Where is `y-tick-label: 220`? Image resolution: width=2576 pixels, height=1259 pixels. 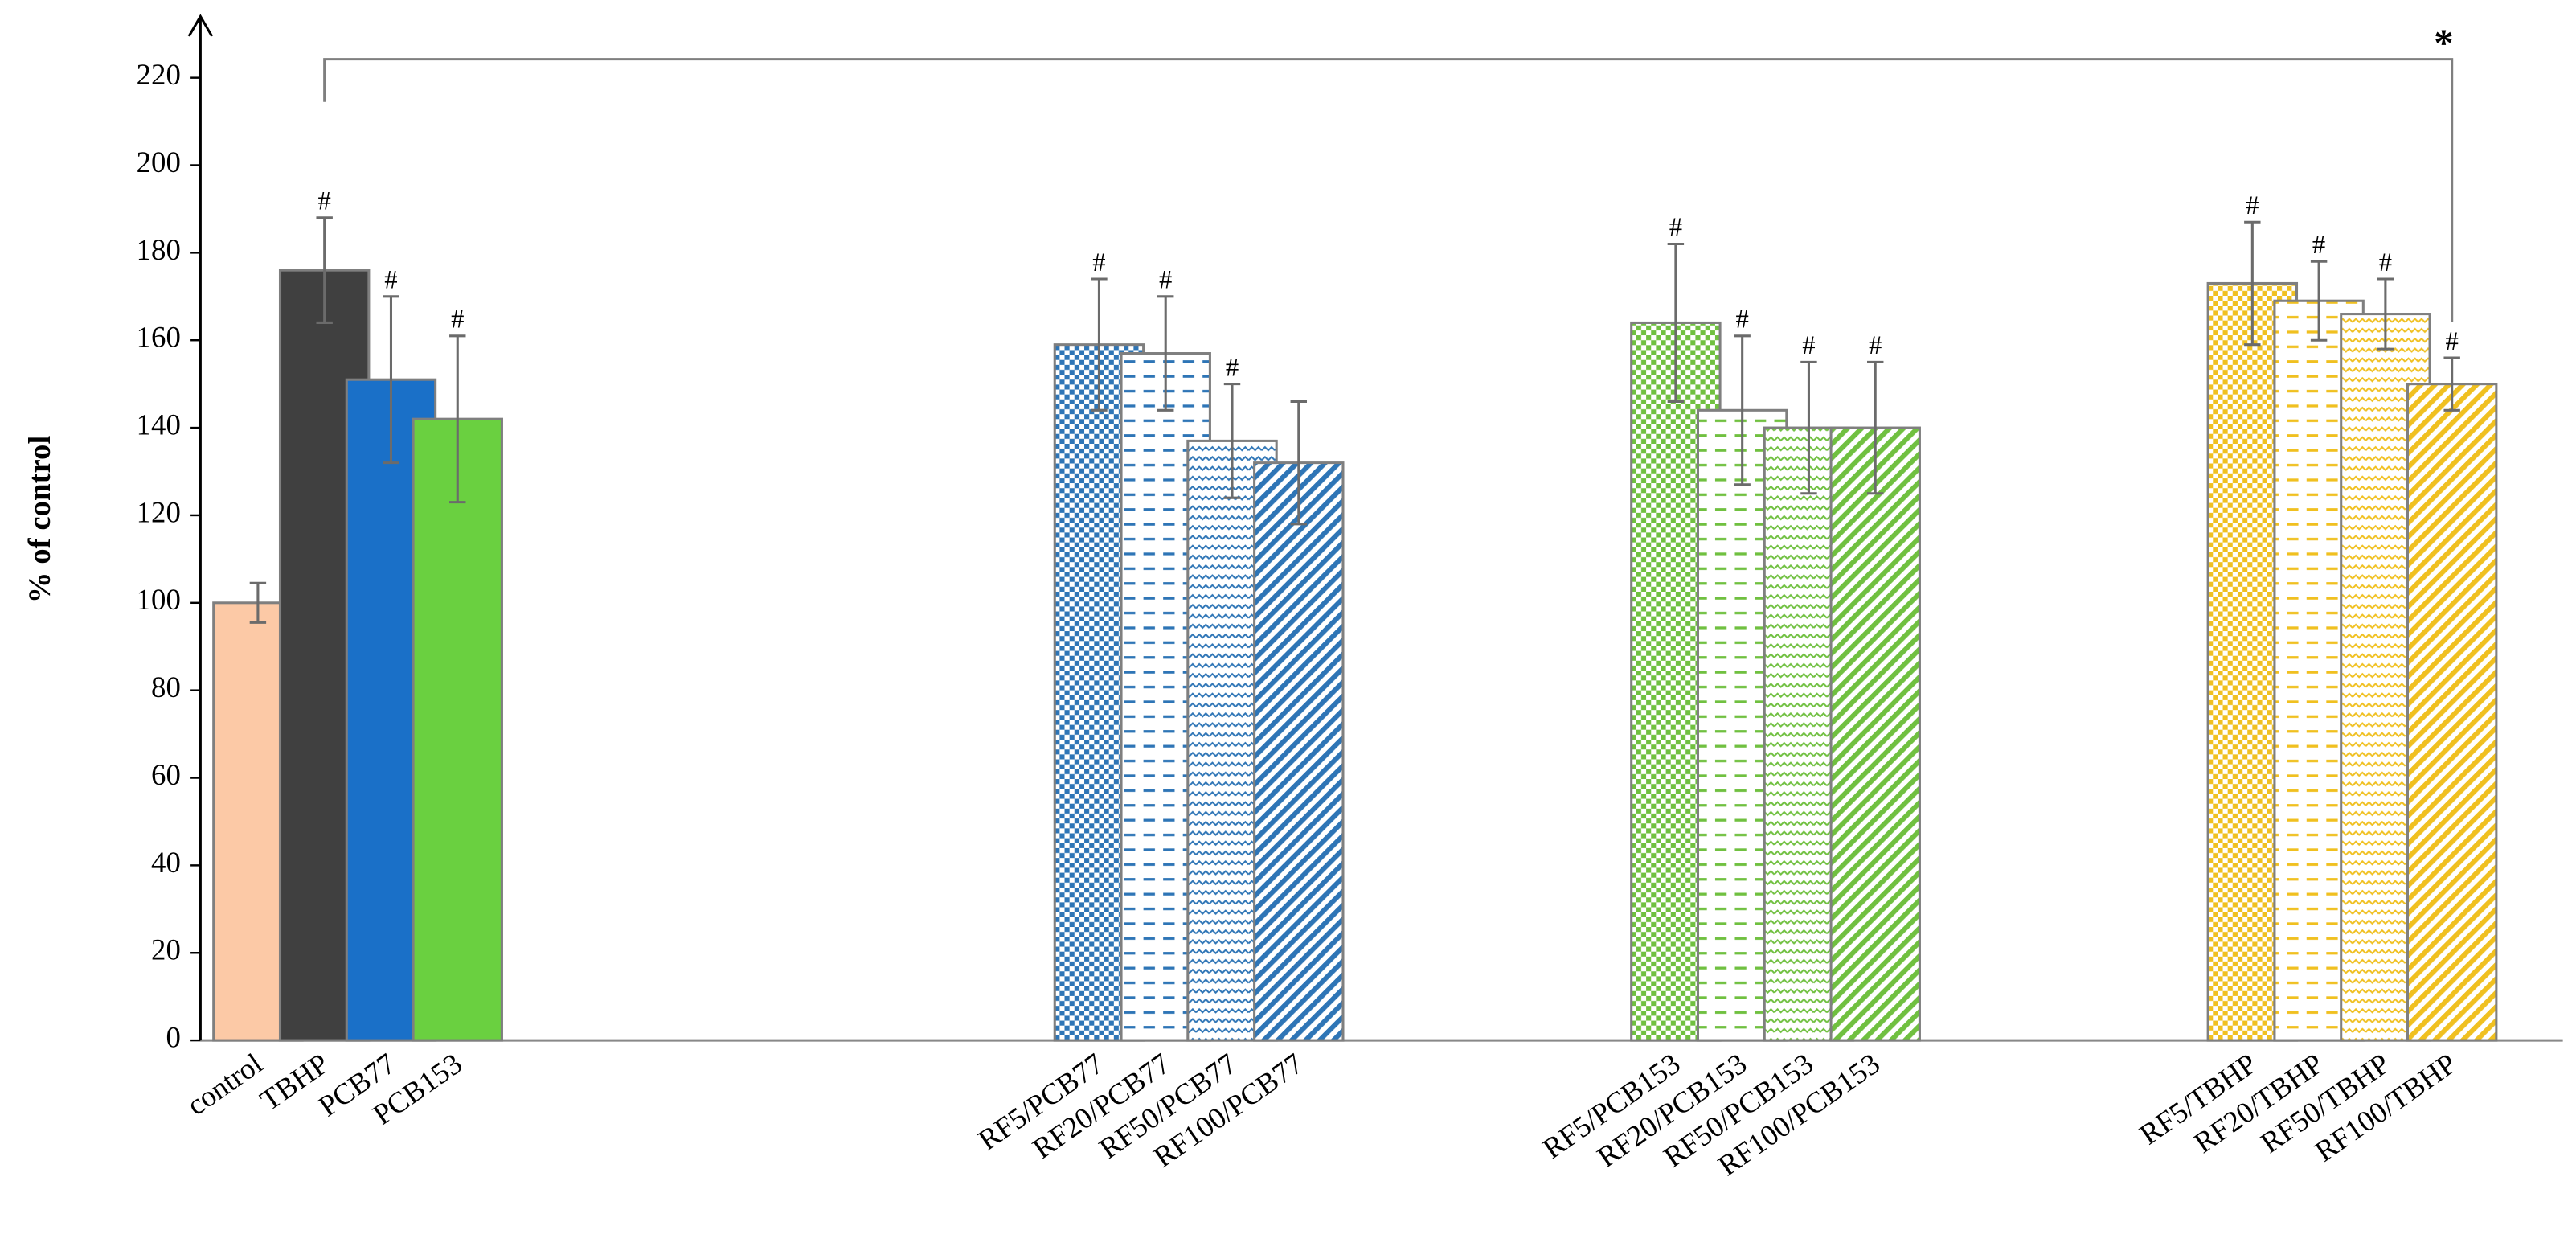 y-tick-label: 220 is located at coordinates (159, 74).